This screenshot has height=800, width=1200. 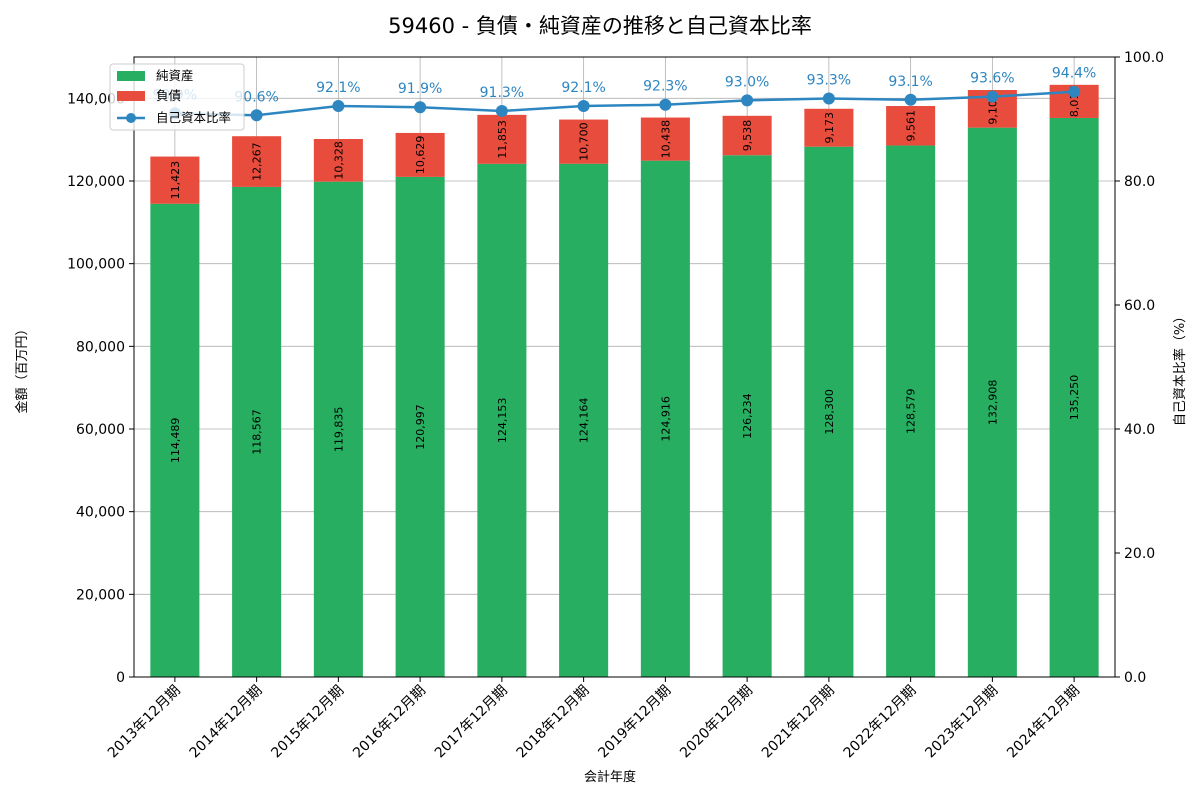 I want to click on bar-label-liabilities: 11,853, so click(x=502, y=139).